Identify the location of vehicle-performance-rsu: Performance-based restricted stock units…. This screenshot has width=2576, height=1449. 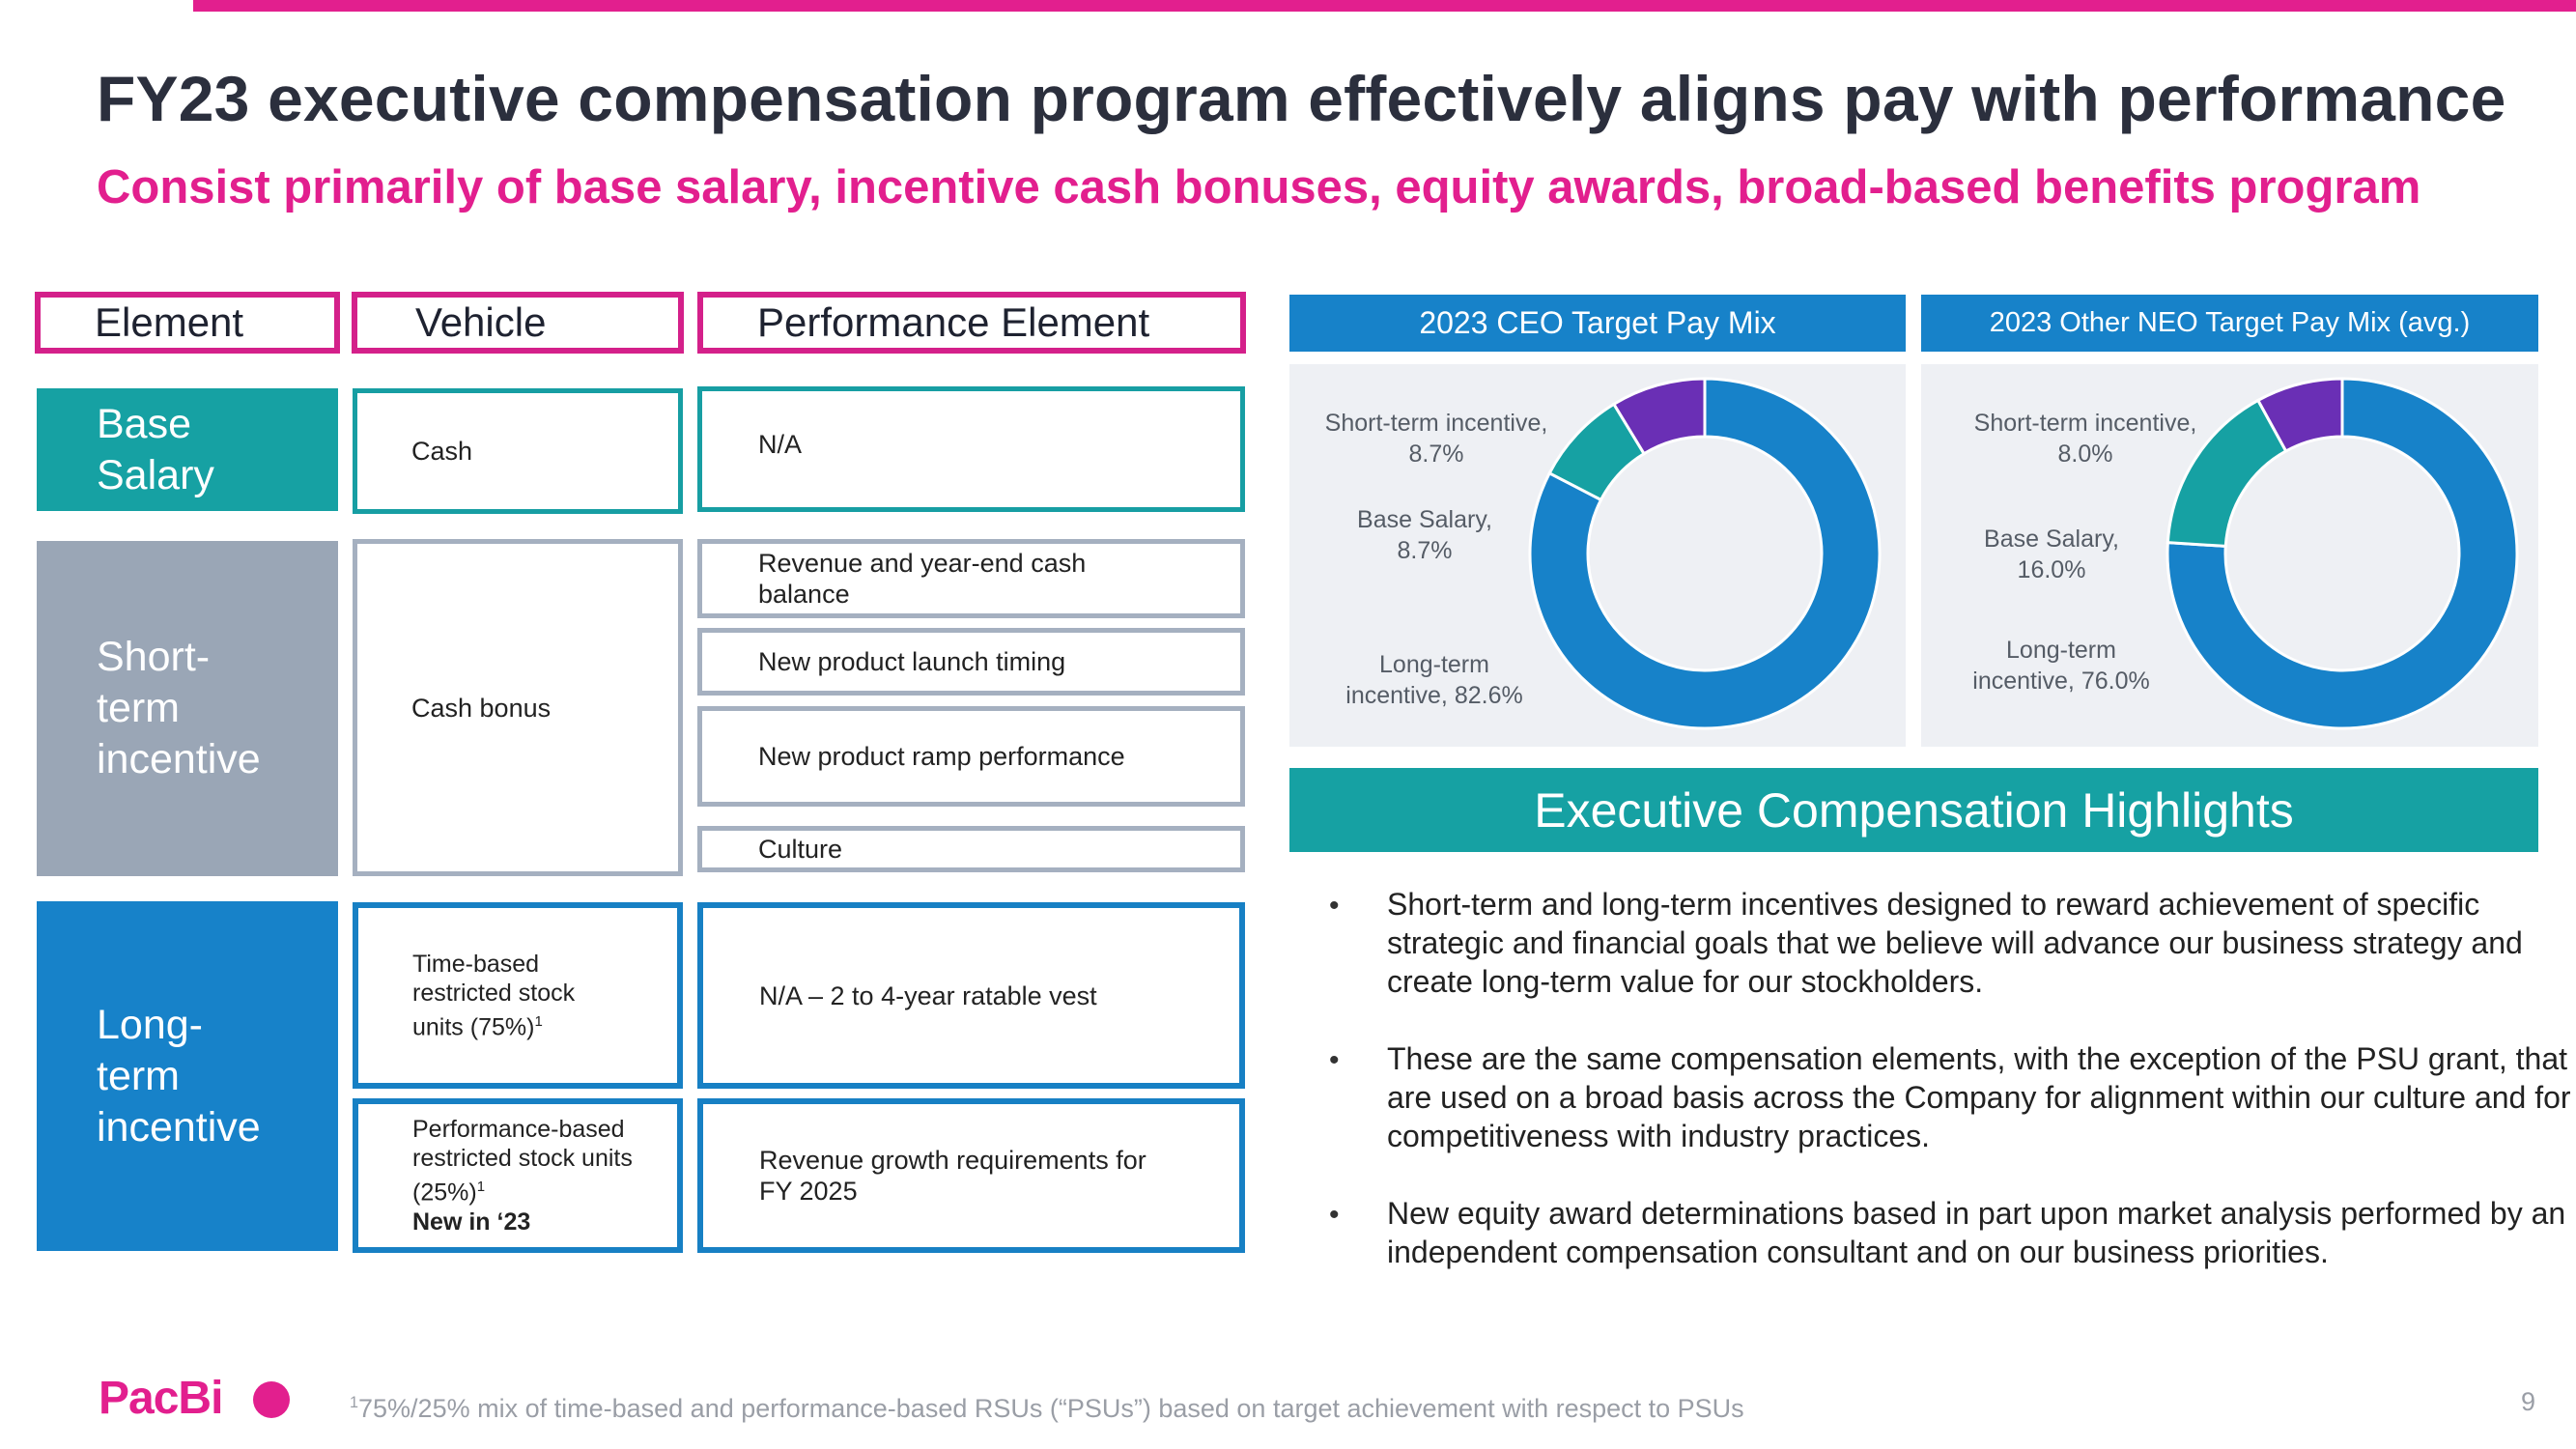
(518, 1175).